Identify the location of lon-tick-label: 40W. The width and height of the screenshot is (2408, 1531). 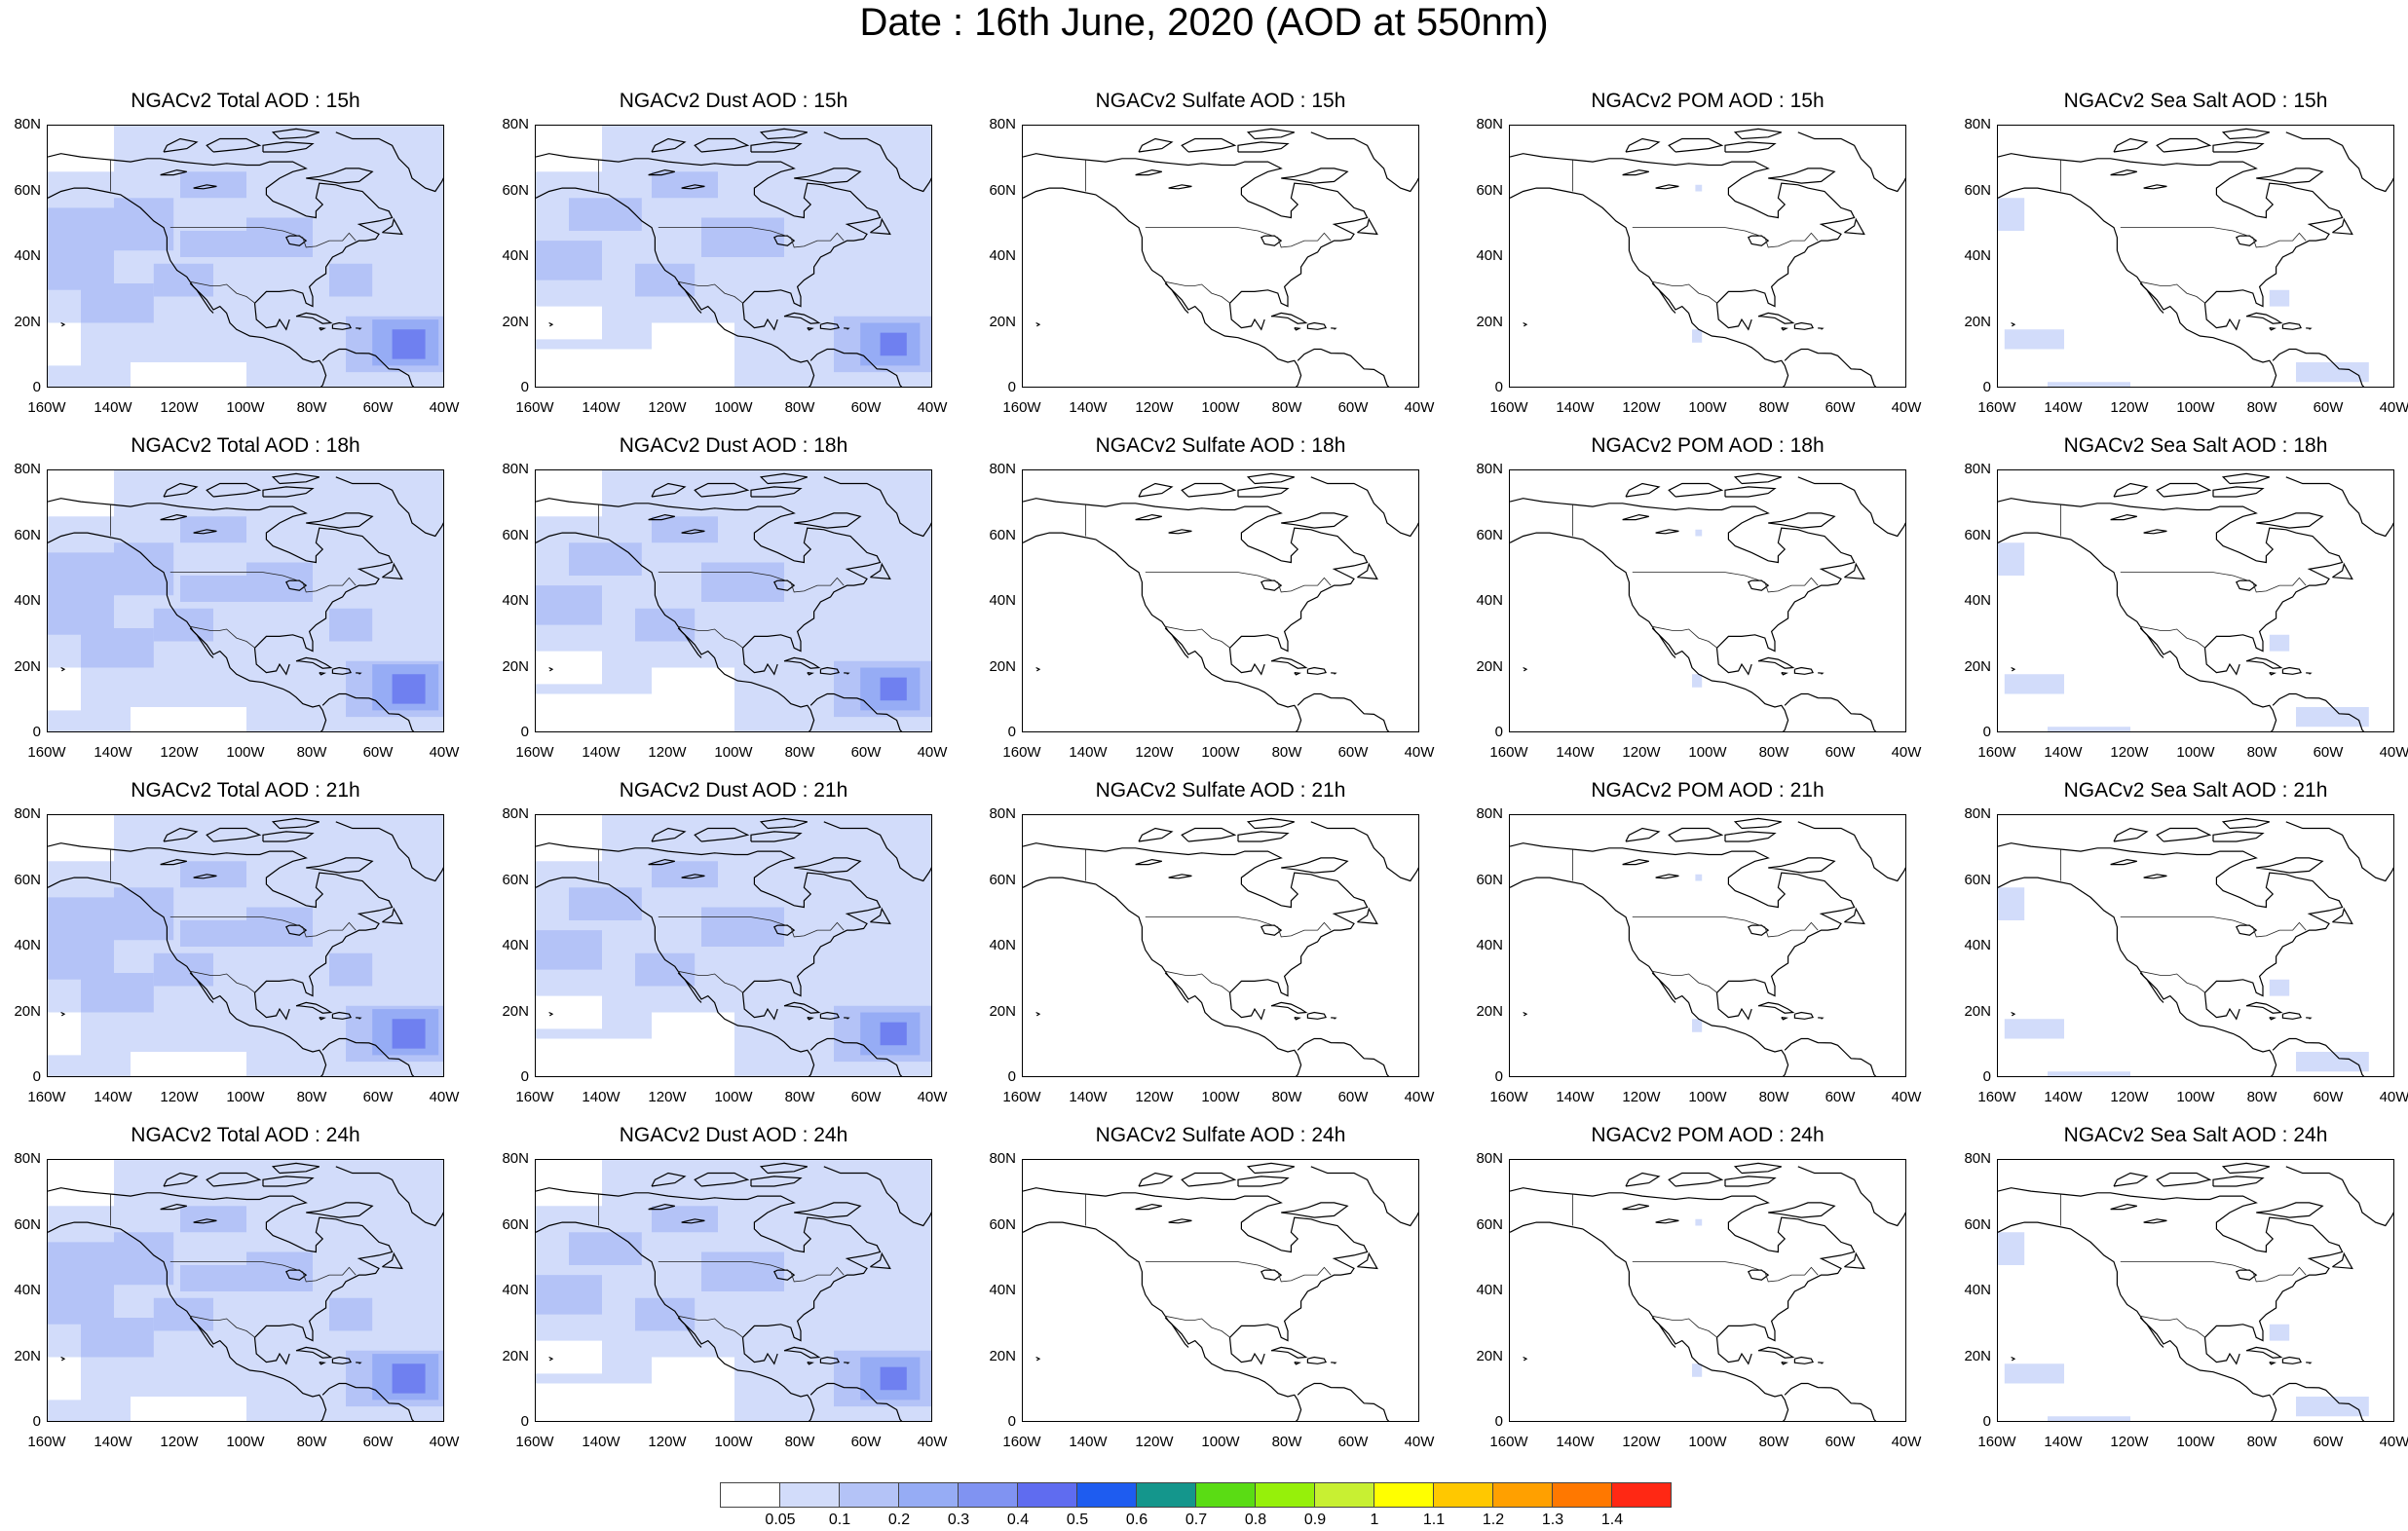
(1906, 407).